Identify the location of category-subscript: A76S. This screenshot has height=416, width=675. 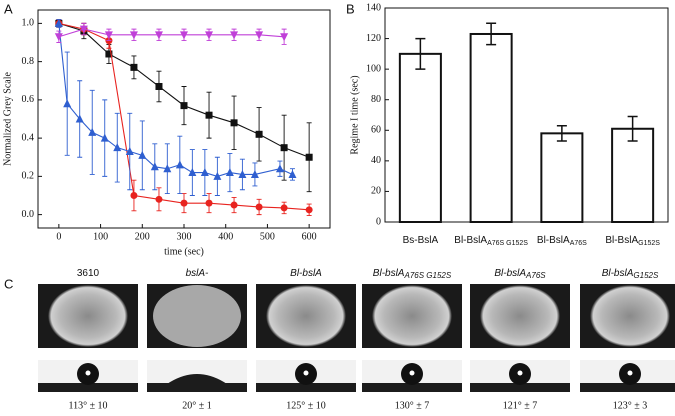
(578, 243).